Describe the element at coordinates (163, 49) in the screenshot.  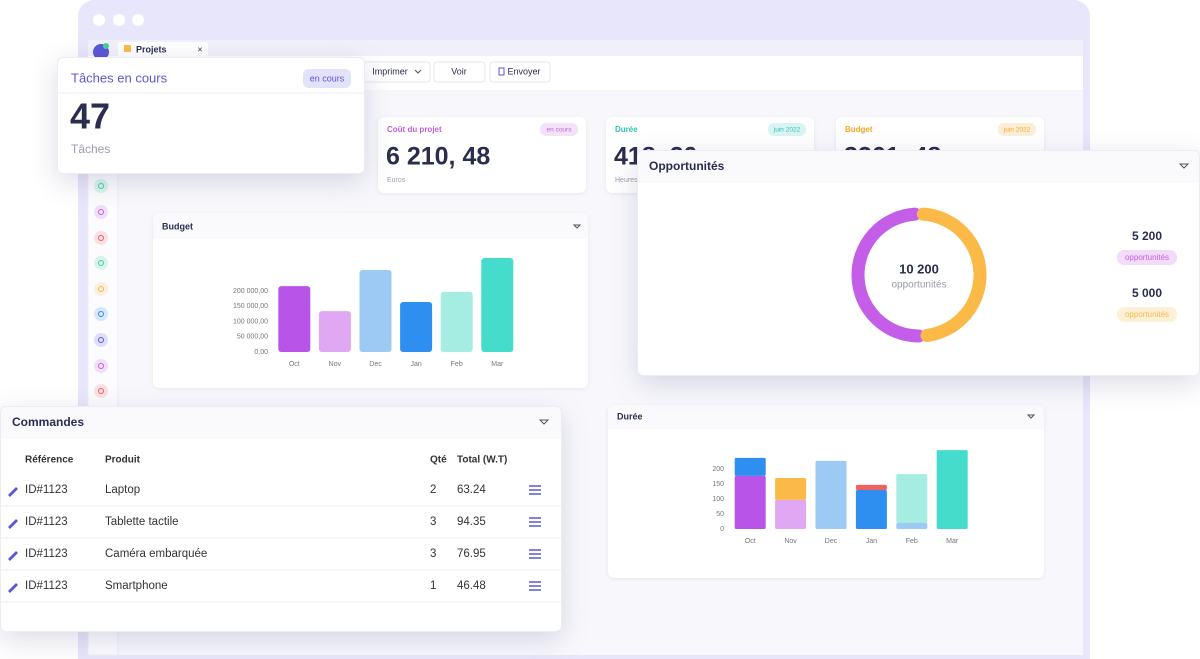
I see `tab` at that location.